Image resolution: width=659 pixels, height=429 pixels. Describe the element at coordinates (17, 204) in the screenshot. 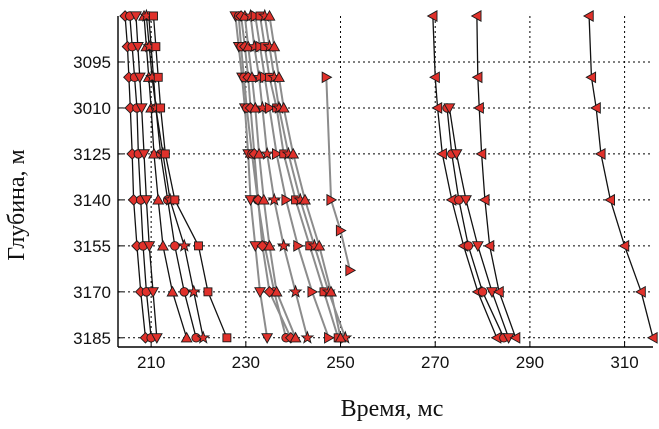

I see `y-axis-title: Глубина, м` at that location.